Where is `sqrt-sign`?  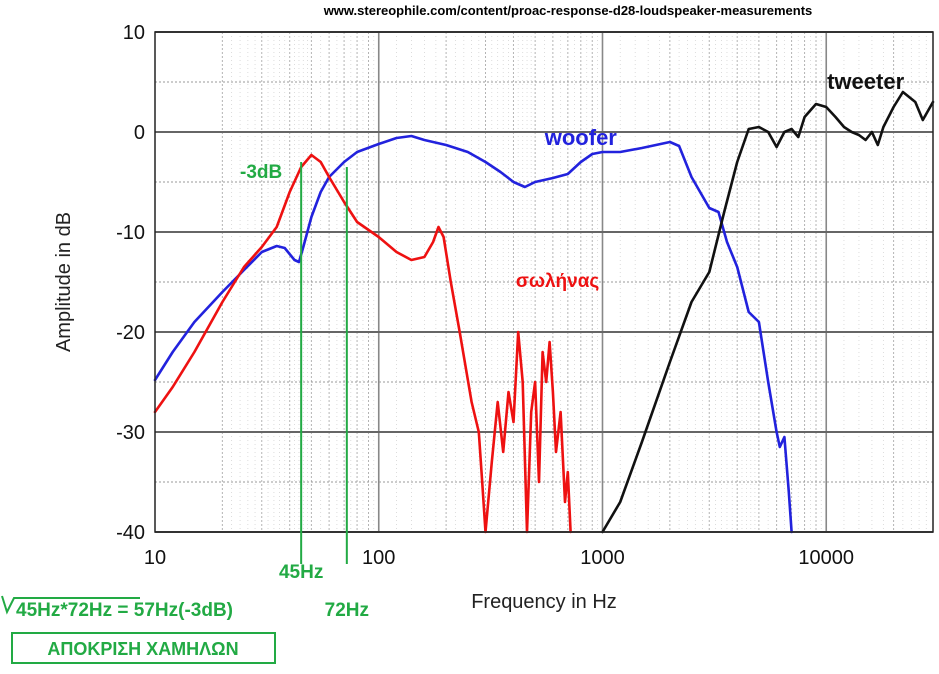 sqrt-sign is located at coordinates (70, 605).